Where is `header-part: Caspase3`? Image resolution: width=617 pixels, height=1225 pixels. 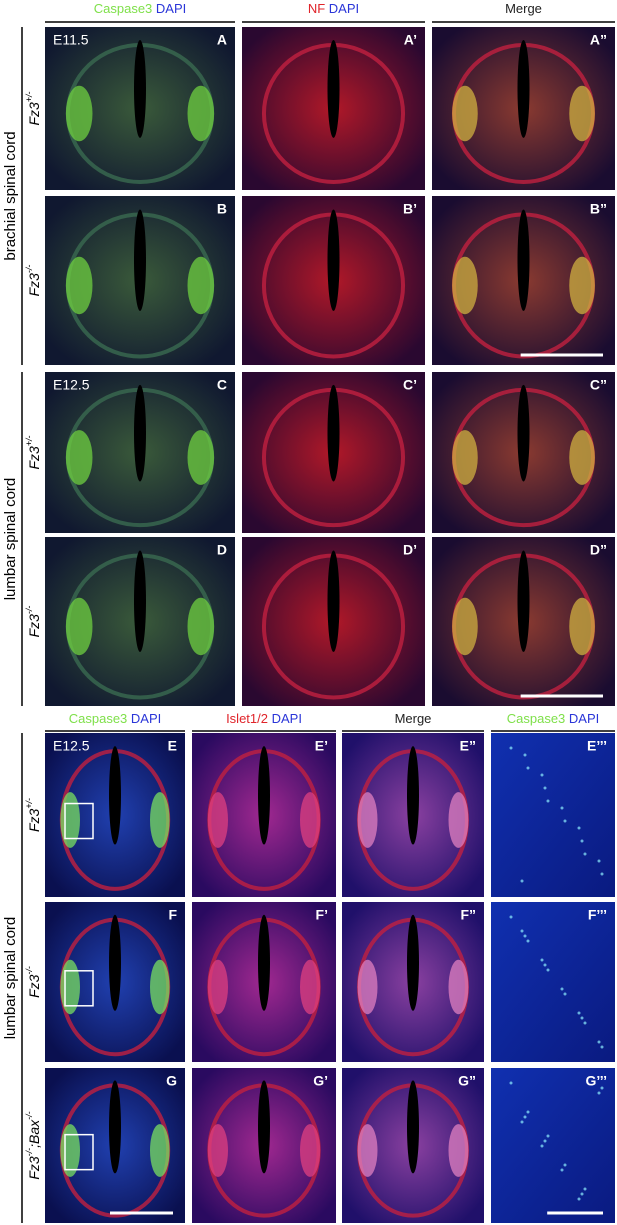
header-part: Caspase3 is located at coordinates (125, 8).